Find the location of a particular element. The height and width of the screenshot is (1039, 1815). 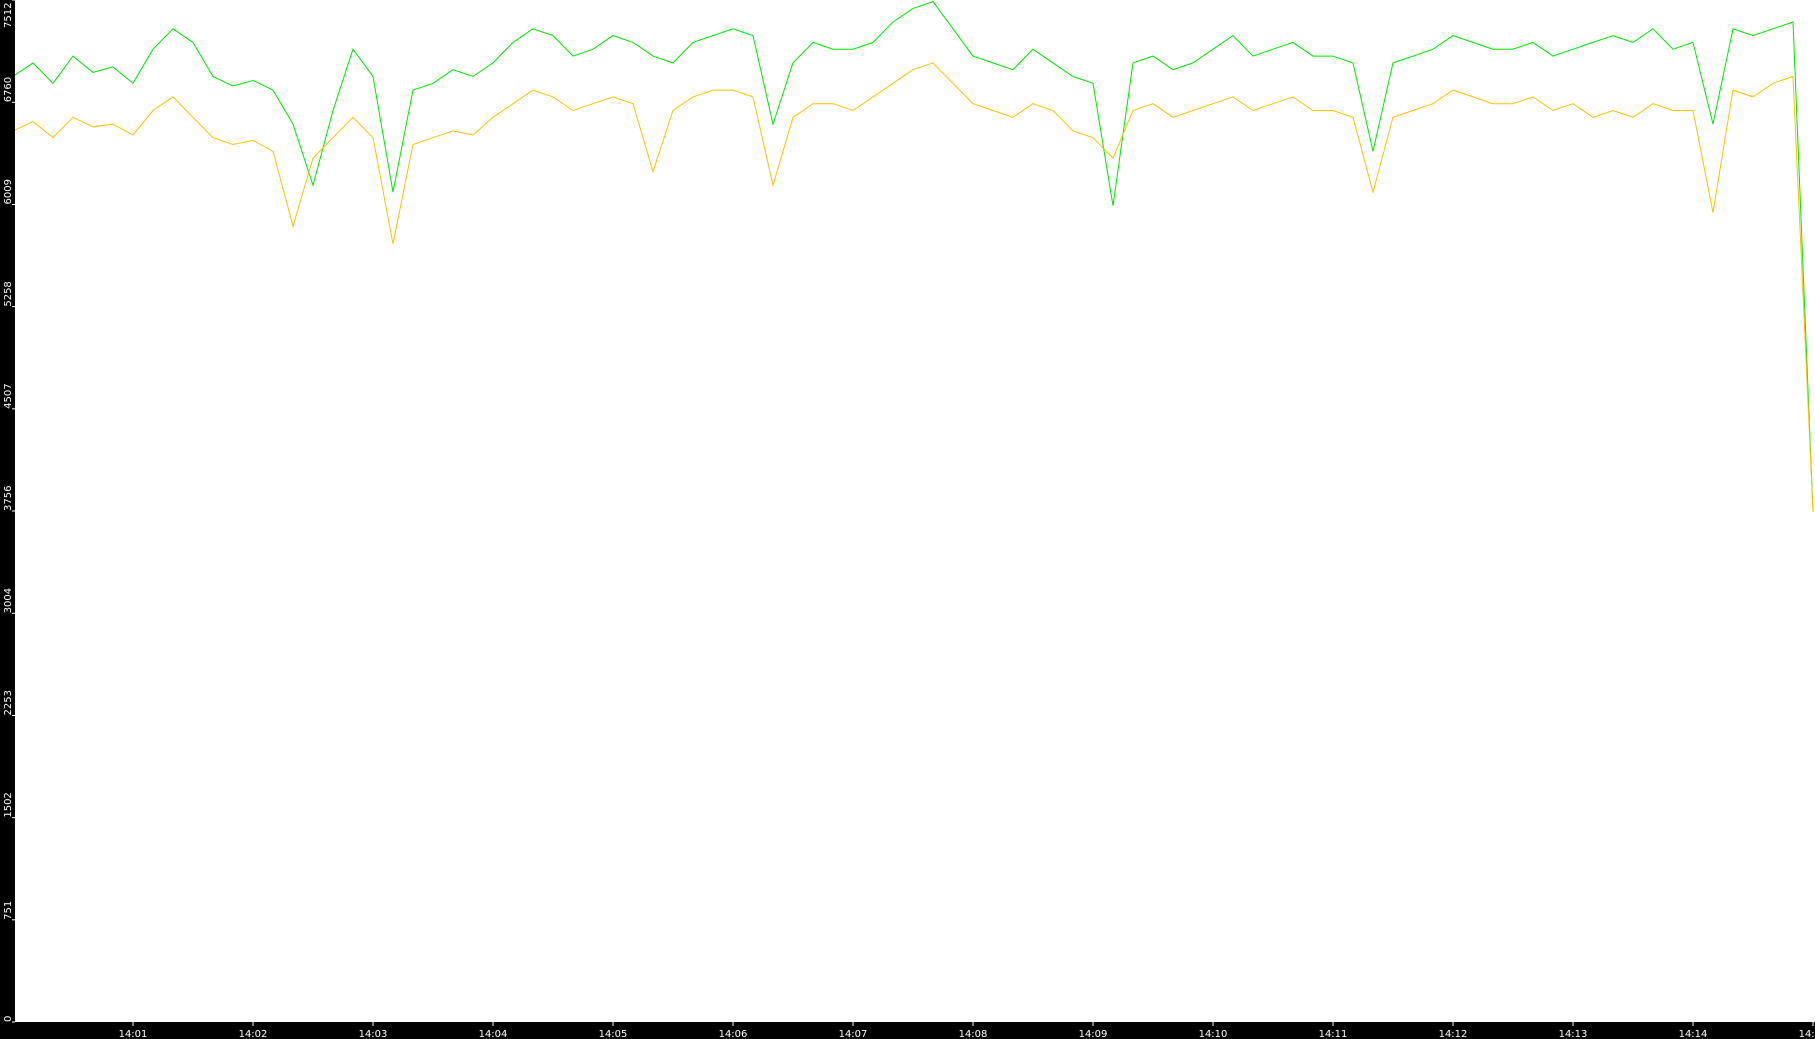

x-tick-label: 14:14 is located at coordinates (1693, 1034).